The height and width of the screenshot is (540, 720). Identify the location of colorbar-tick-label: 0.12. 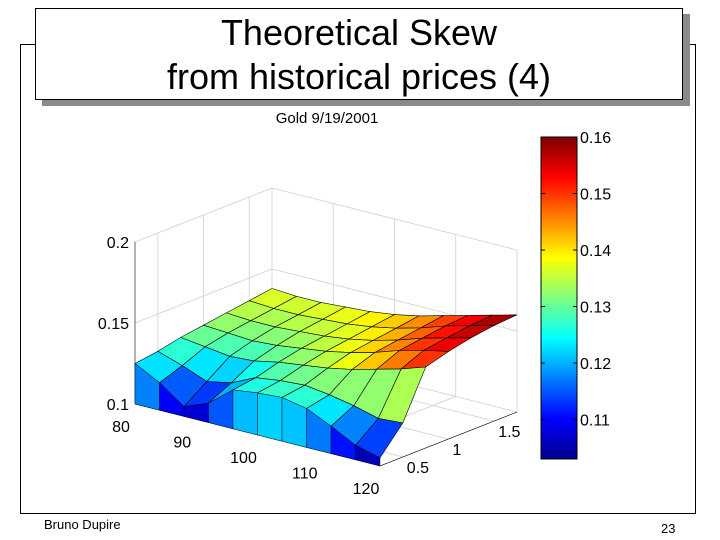
(595, 364).